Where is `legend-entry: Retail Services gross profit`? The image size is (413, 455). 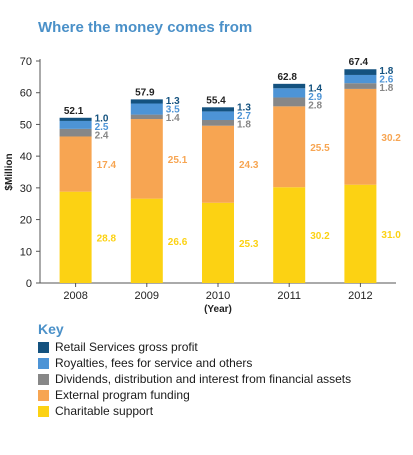 legend-entry: Retail Services gross profit is located at coordinates (194, 347).